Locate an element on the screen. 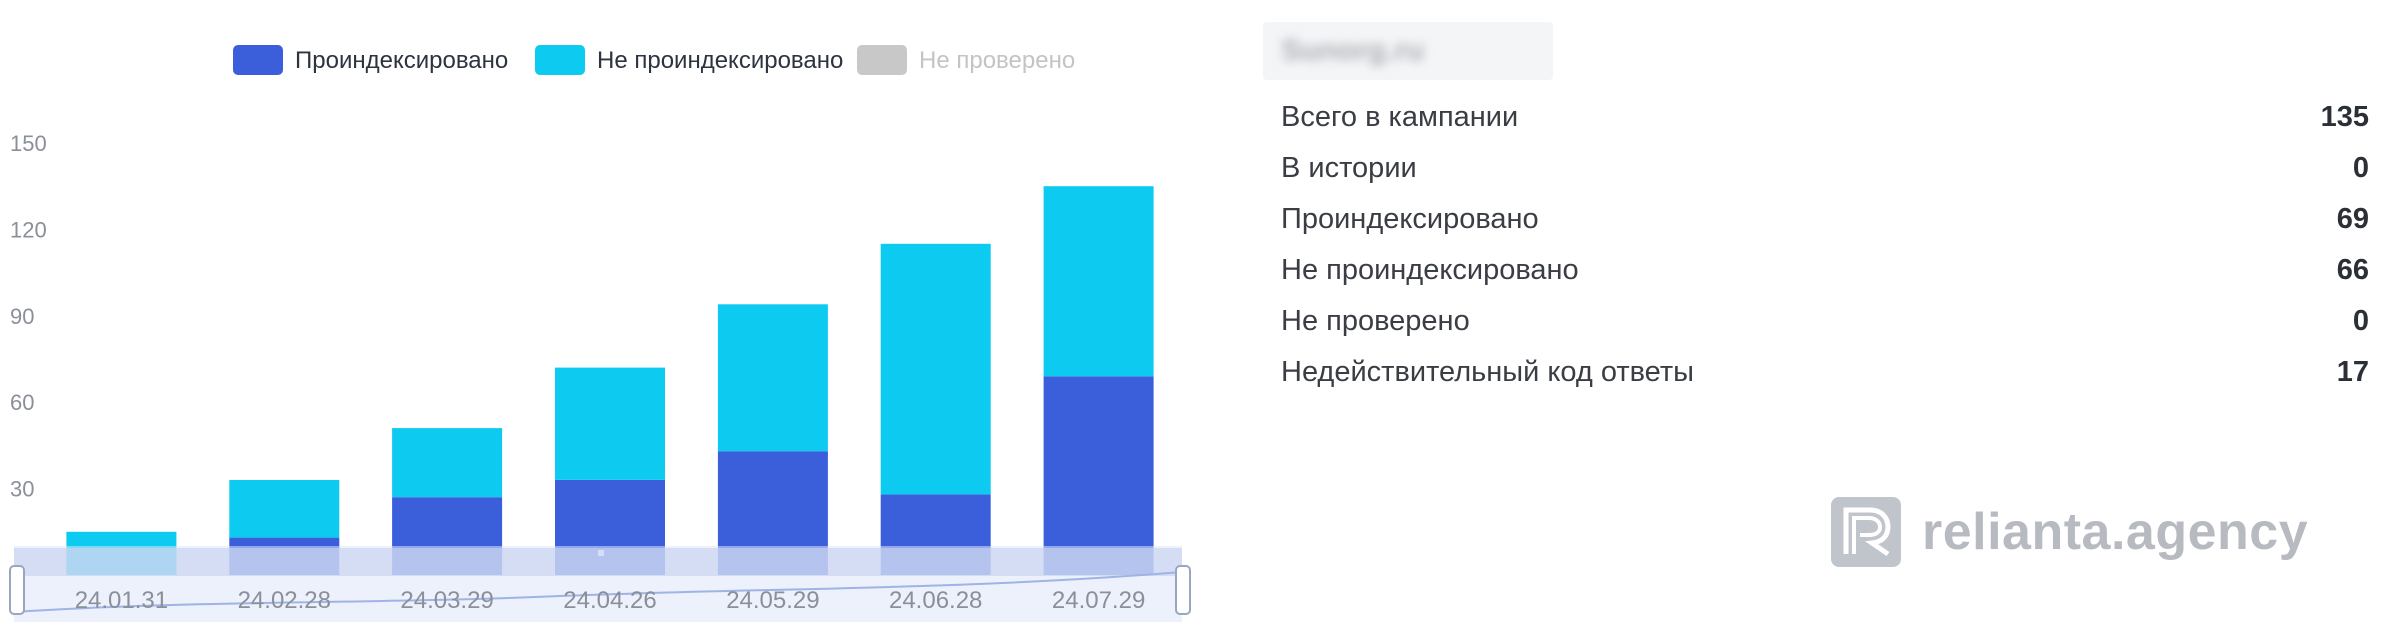 Image resolution: width=2392 pixels, height=628 pixels. stat-row: Всего в кампании 135 is located at coordinates (1825, 117).